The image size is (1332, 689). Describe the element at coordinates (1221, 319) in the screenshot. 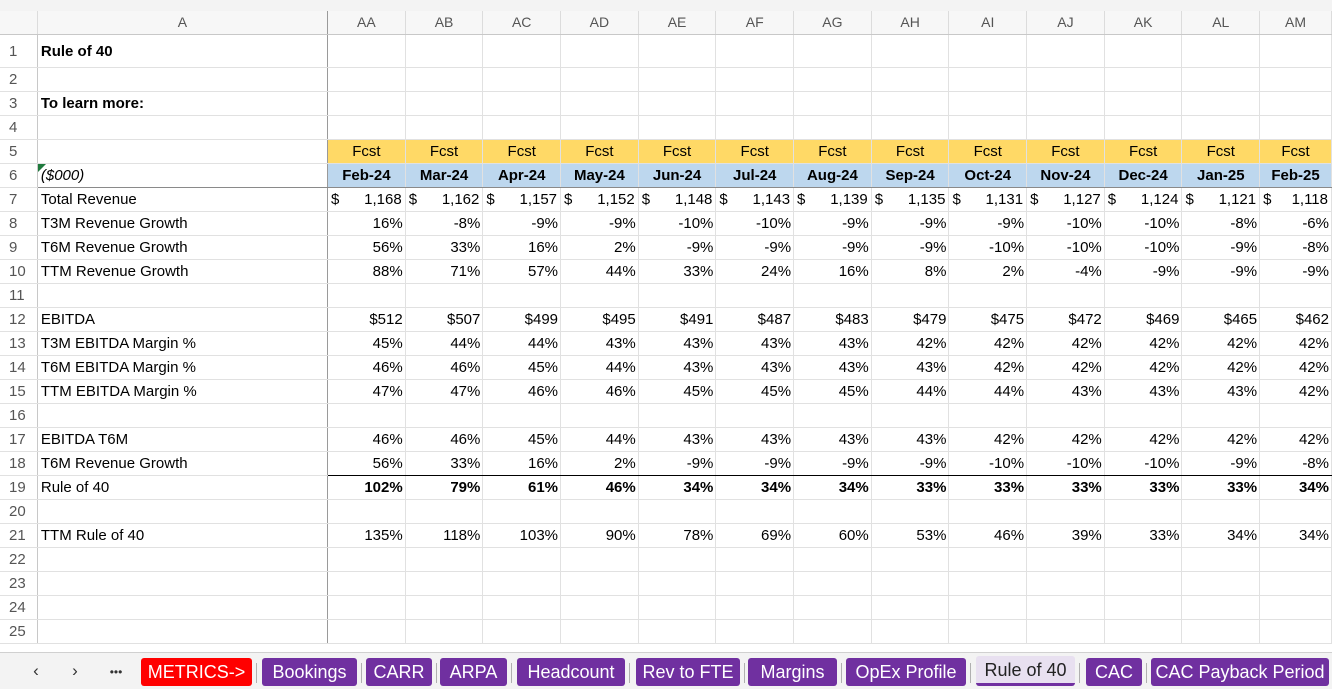

I see `value-cell: $465` at that location.